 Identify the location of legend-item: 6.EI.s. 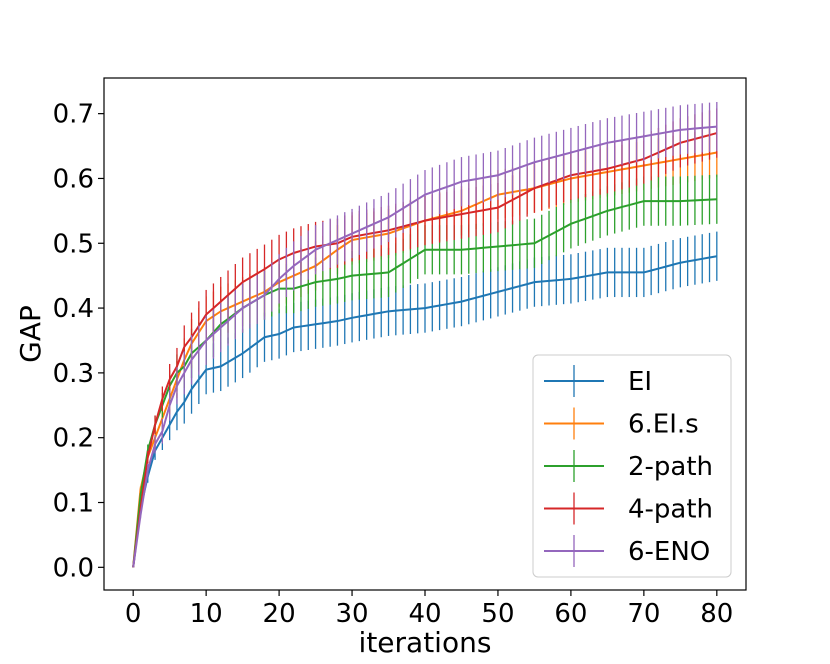
(621, 423).